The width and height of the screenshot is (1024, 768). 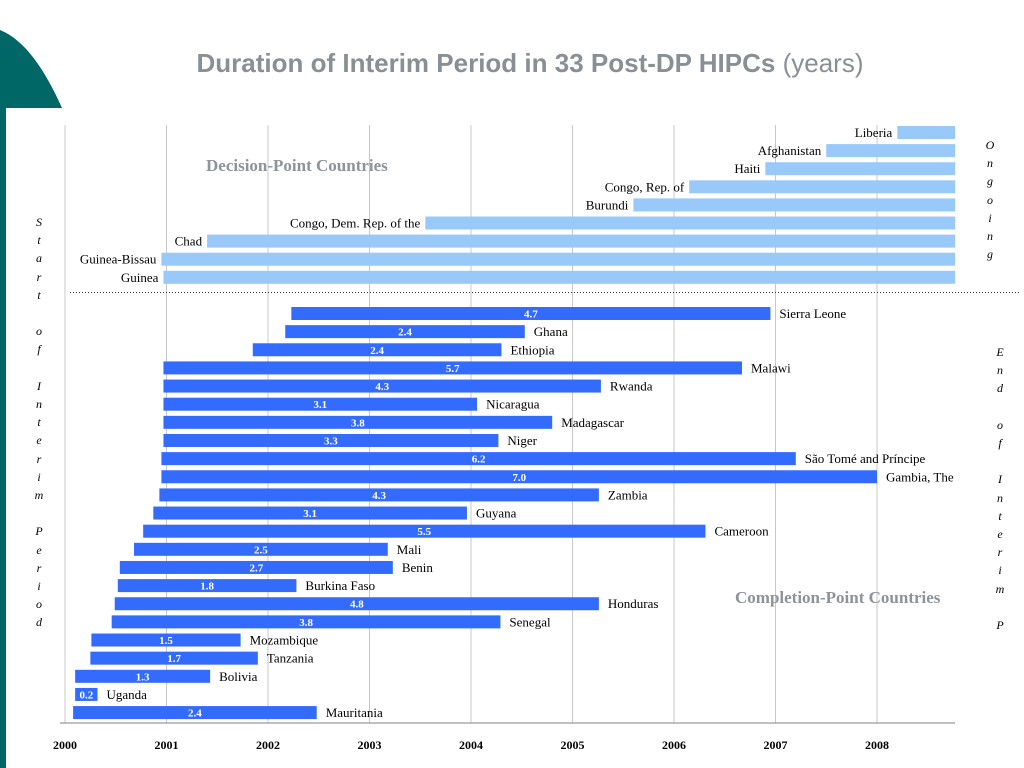 I want to click on bar-completed-guyana, so click(x=310, y=513).